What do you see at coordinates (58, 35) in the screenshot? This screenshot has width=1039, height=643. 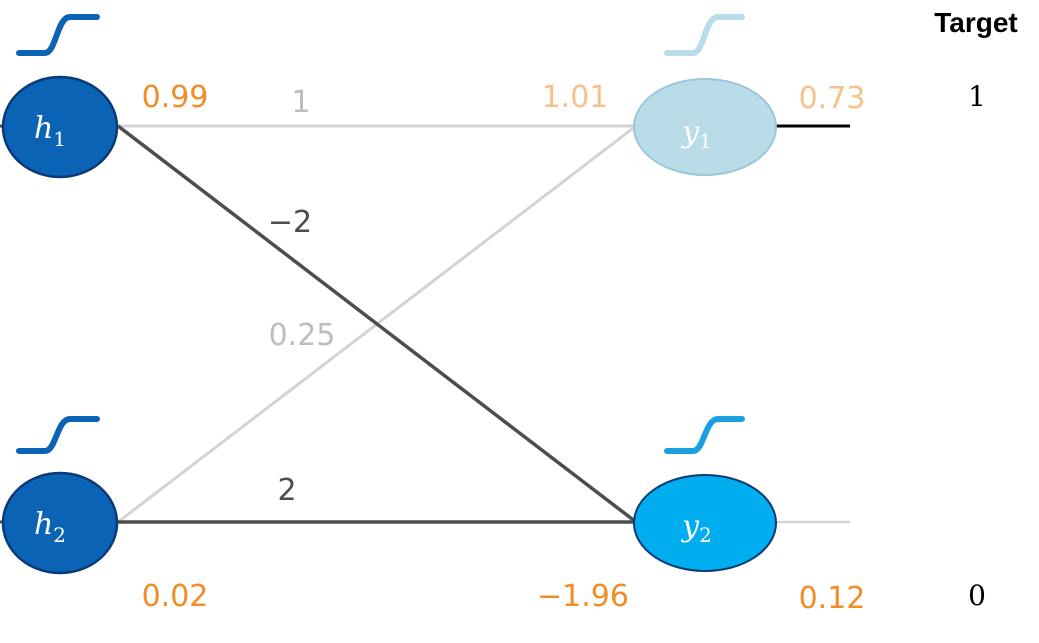 I see `sigmoid-icon-h1` at bounding box center [58, 35].